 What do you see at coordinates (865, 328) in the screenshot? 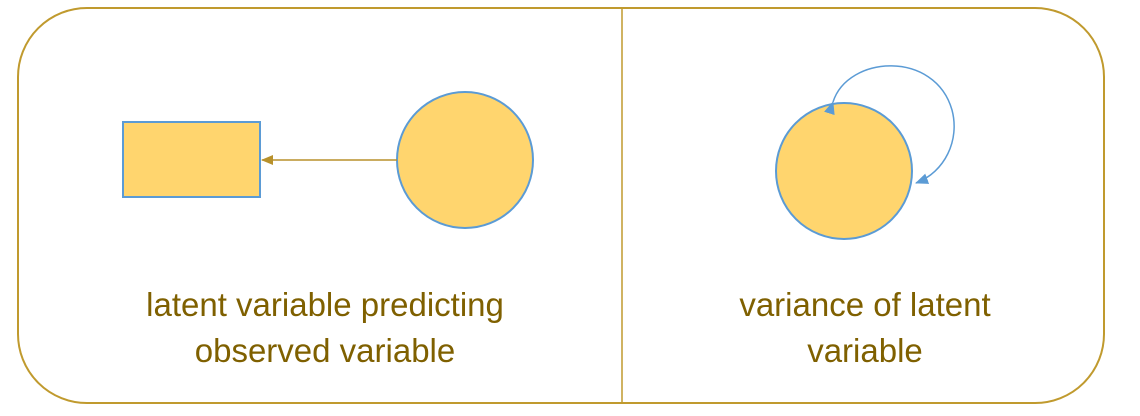
I see `caption-variance-of-latent: variance of latent variable` at bounding box center [865, 328].